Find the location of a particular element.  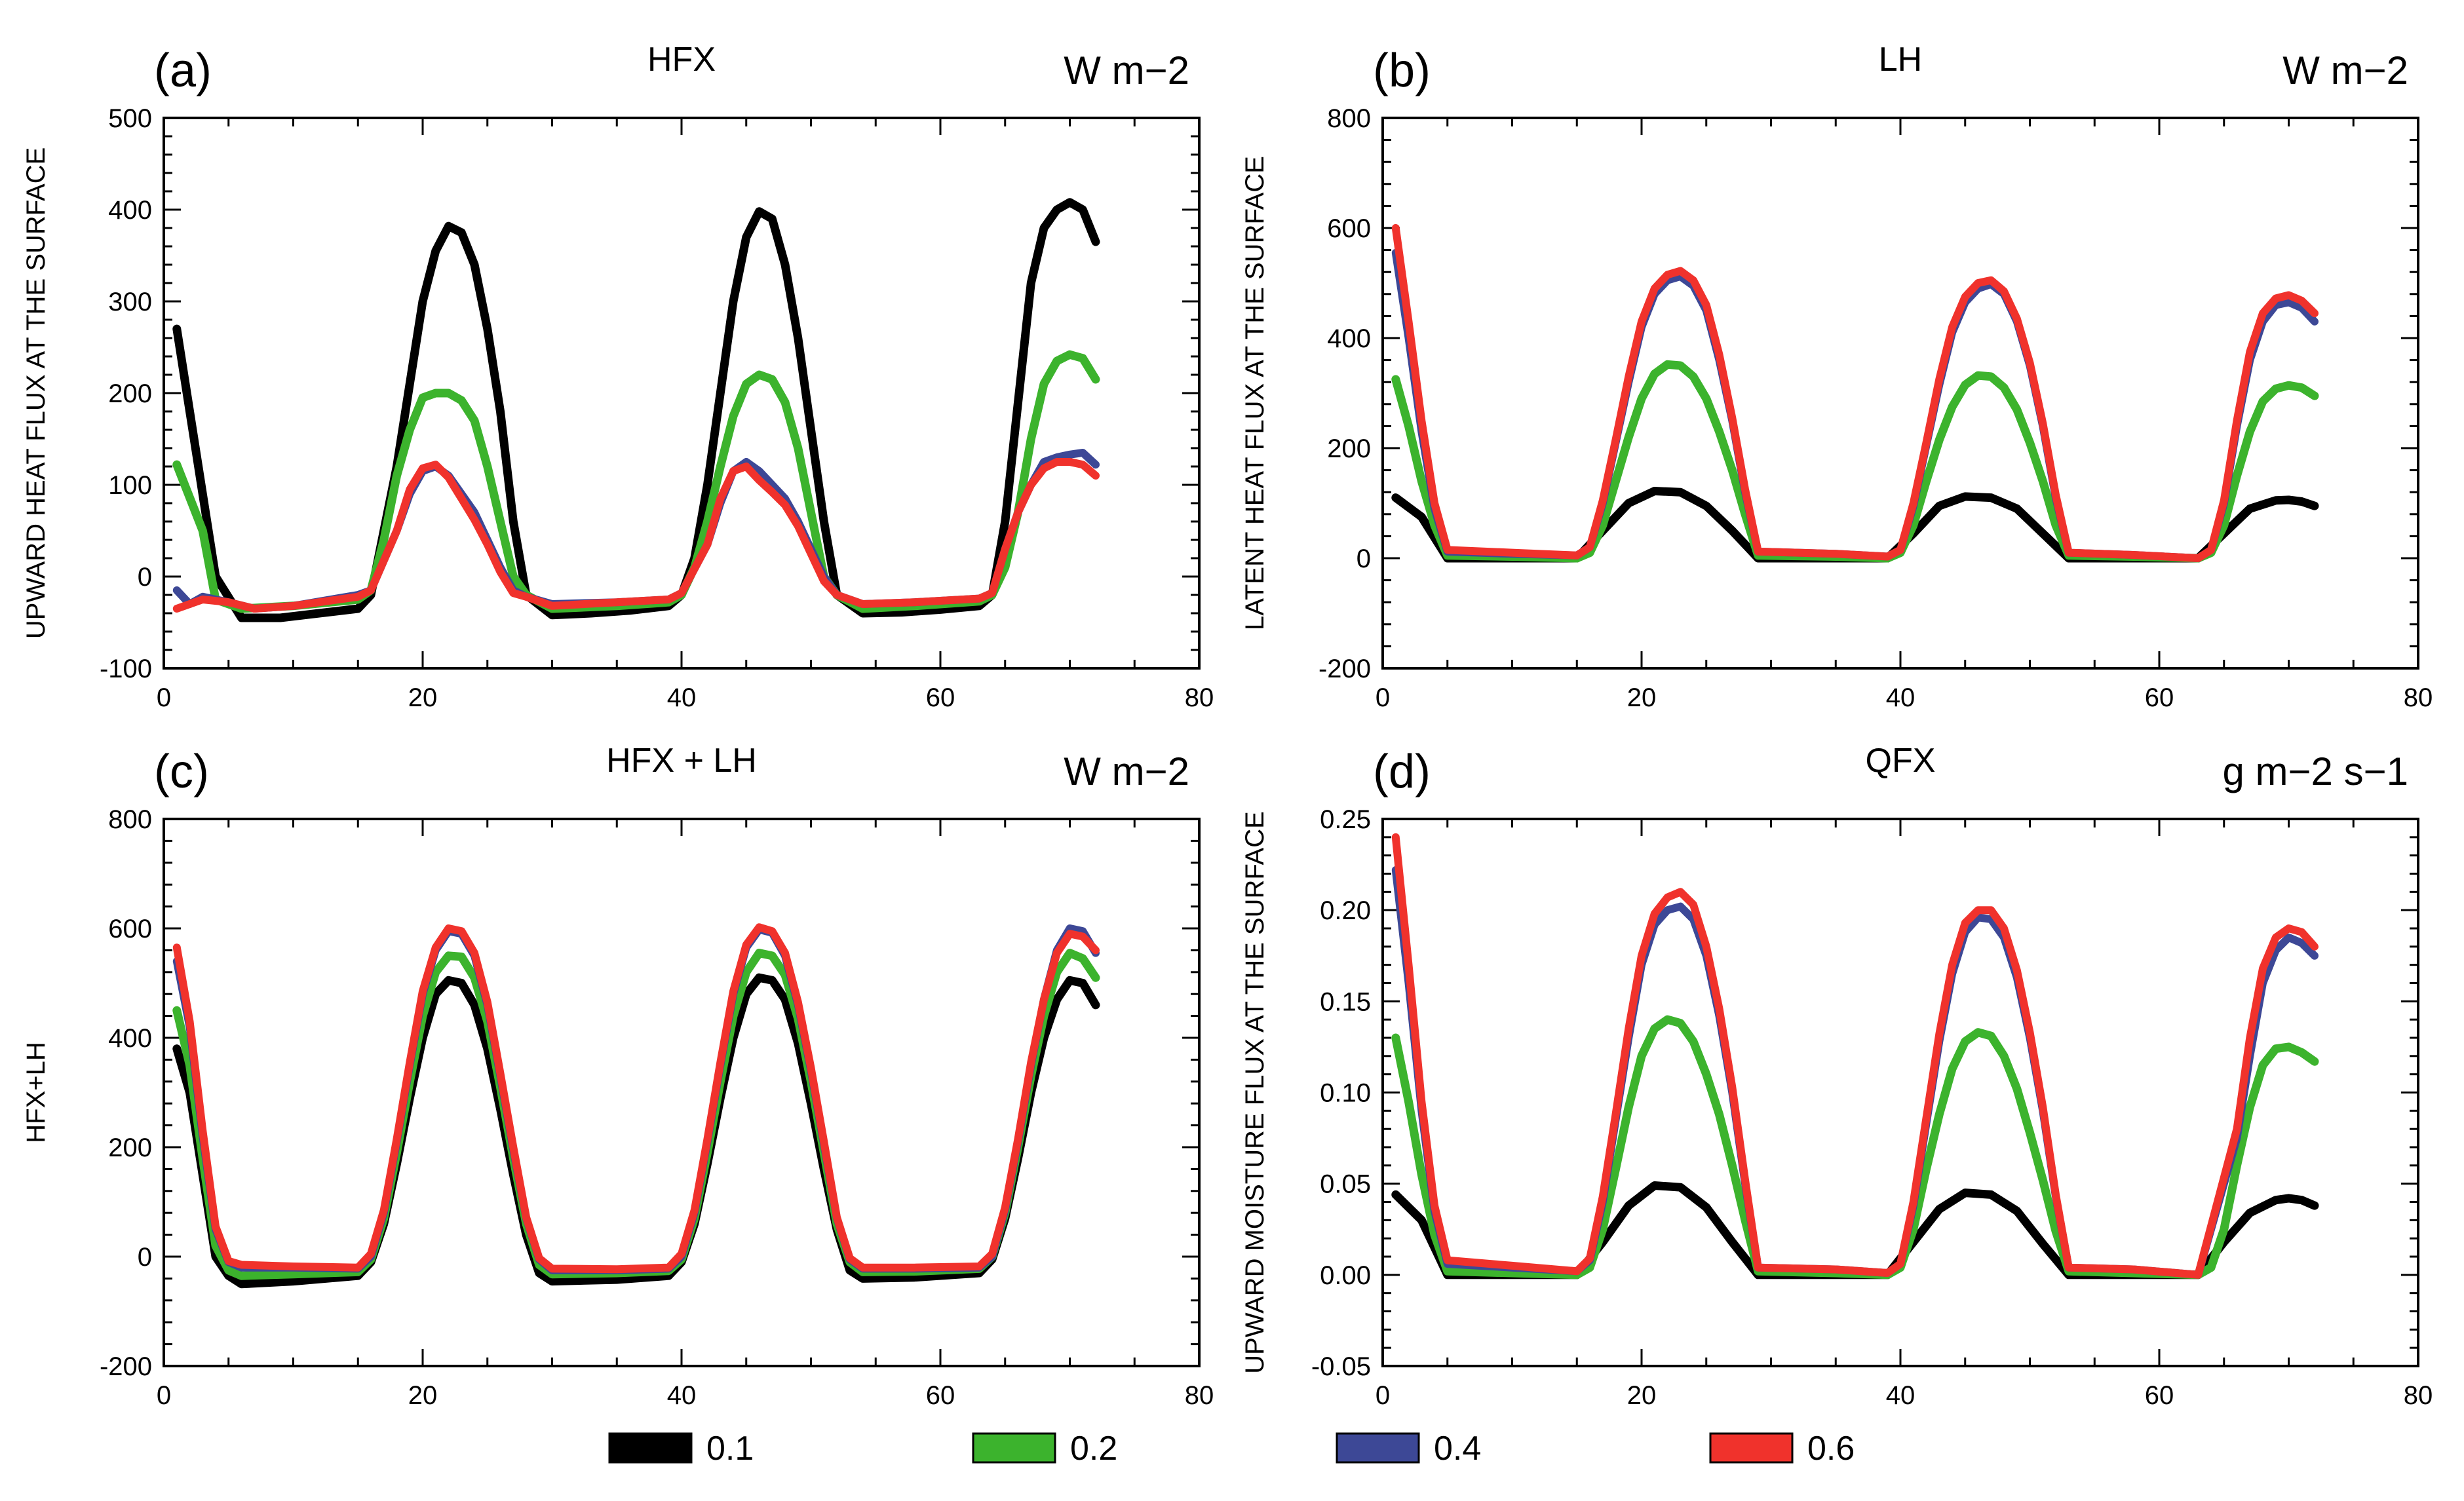

y-tick-label: -0.05 is located at coordinates (1341, 1366).